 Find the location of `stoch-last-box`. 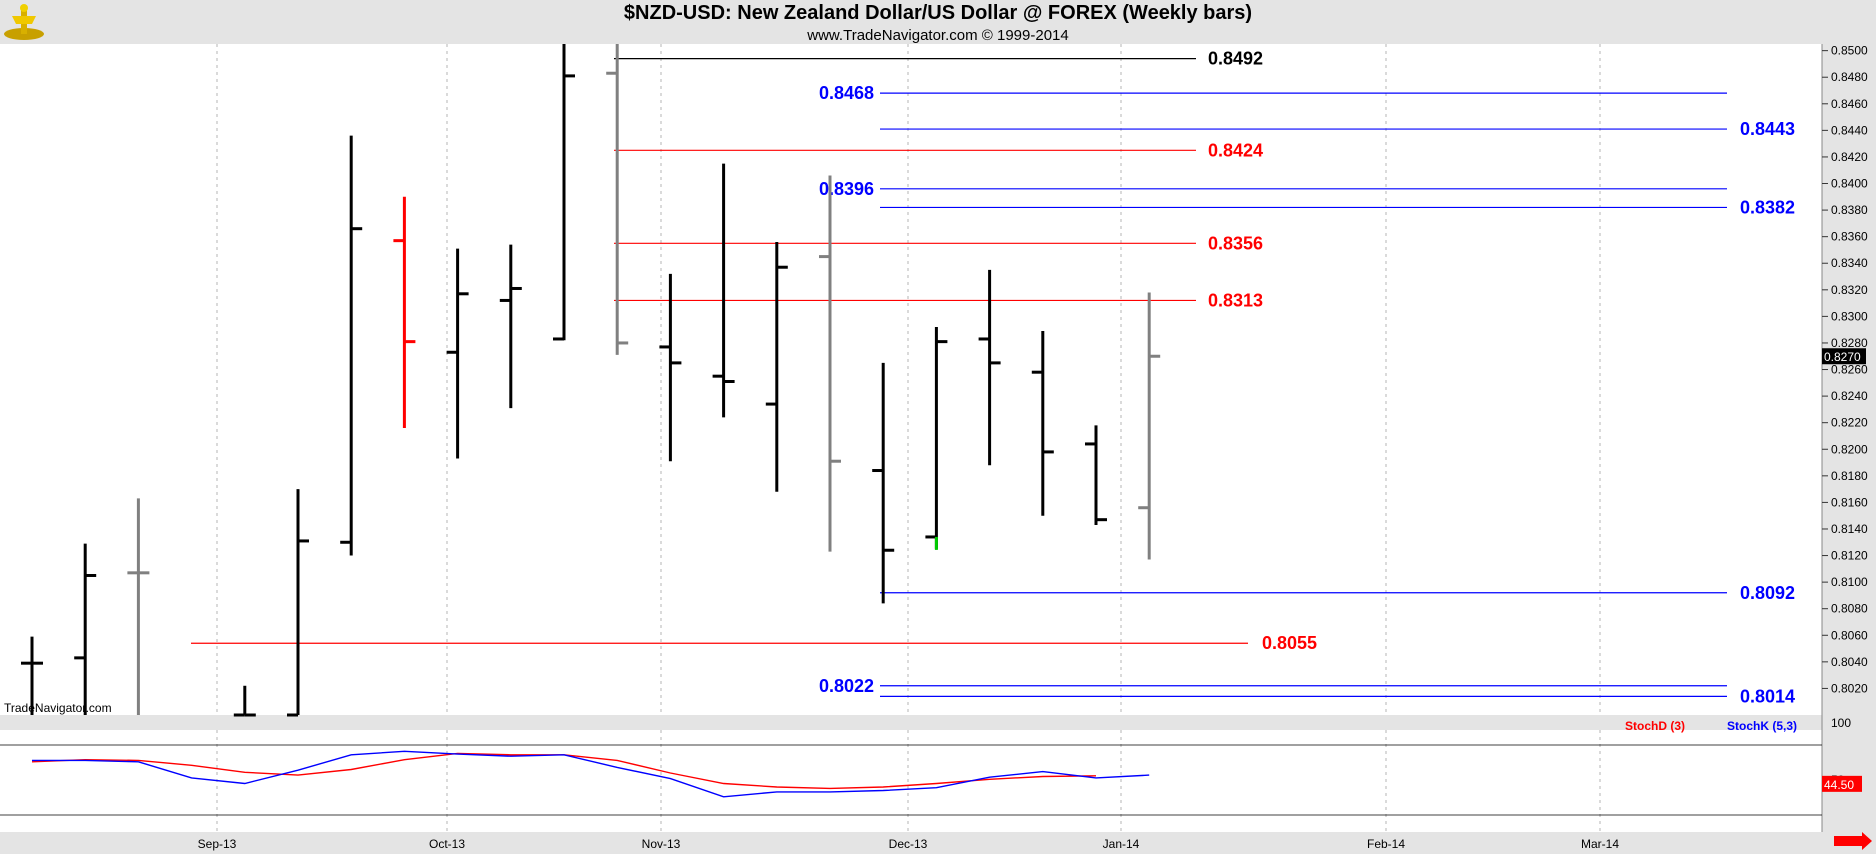

stoch-last-box is located at coordinates (1842, 783).